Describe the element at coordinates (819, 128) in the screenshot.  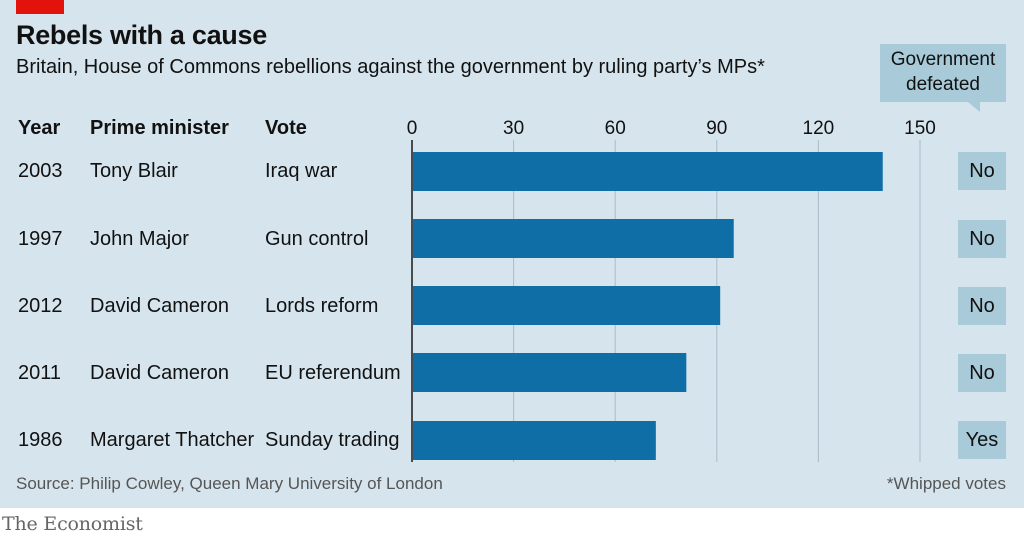
I see `x-tick-label: 120` at that location.